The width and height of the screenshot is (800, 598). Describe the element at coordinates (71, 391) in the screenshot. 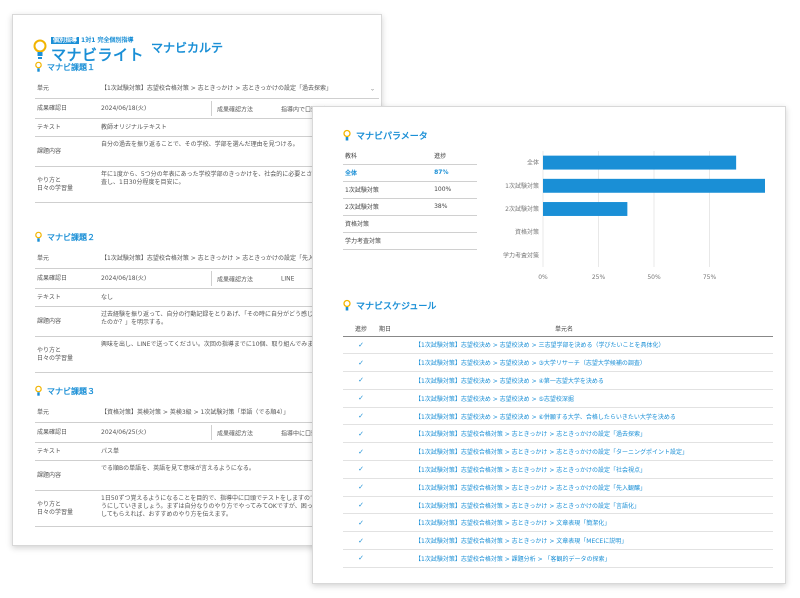

I see `section-title: マナビ課題３` at that location.